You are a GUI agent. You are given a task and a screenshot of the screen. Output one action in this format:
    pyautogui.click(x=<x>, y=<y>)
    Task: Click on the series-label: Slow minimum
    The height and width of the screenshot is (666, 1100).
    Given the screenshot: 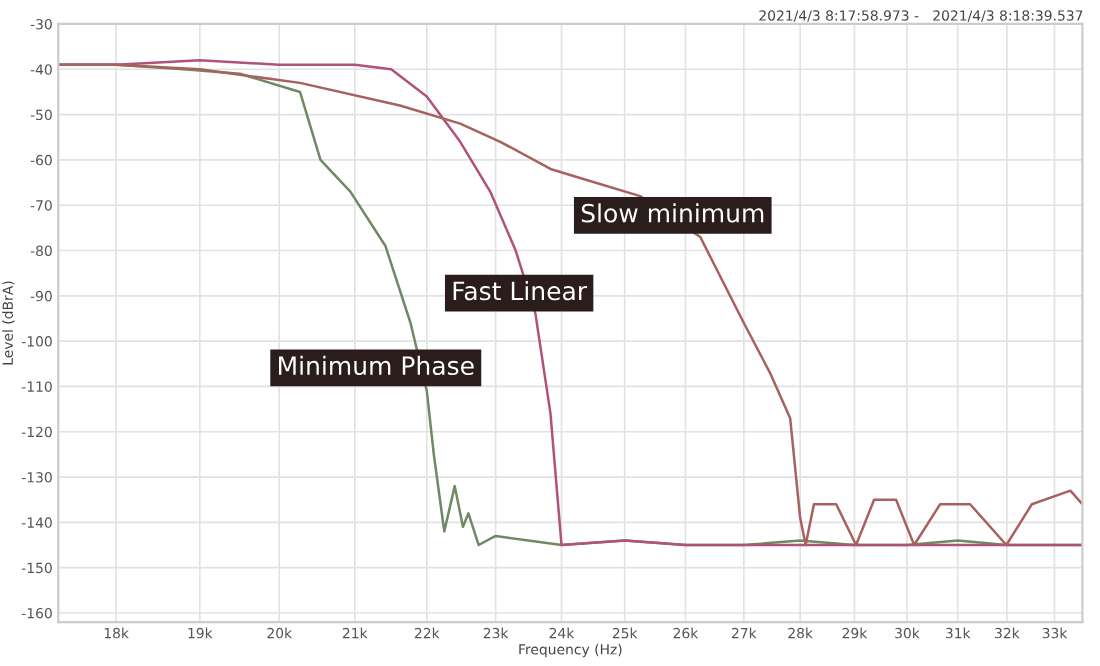 What is the action you would take?
    pyautogui.click(x=672, y=213)
    